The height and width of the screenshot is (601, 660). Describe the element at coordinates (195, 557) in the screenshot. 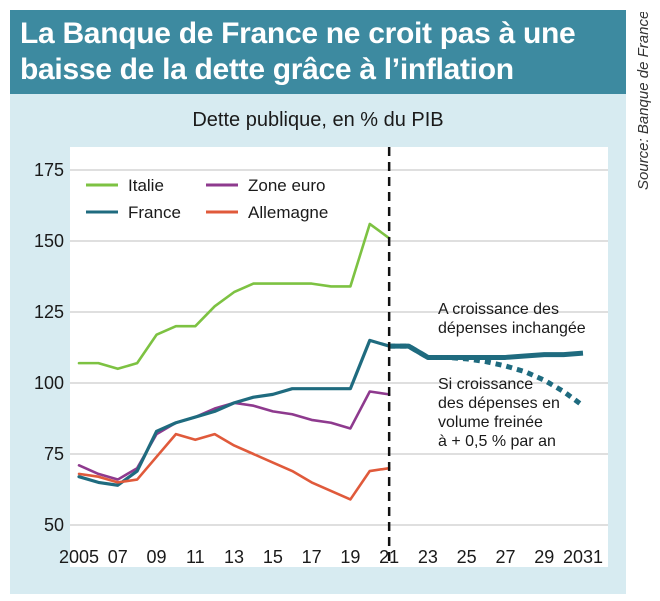

I see `x-tick-label: 11` at that location.